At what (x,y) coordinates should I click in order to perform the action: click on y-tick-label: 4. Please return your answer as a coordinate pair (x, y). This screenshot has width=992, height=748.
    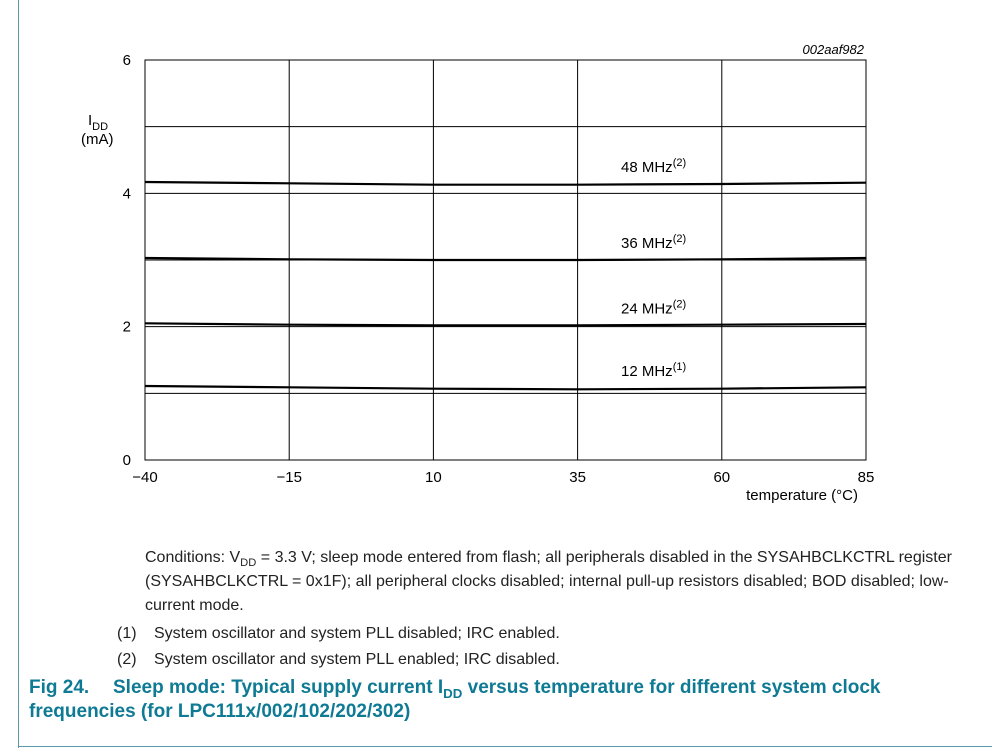
    Looking at the image, I should click on (127, 193).